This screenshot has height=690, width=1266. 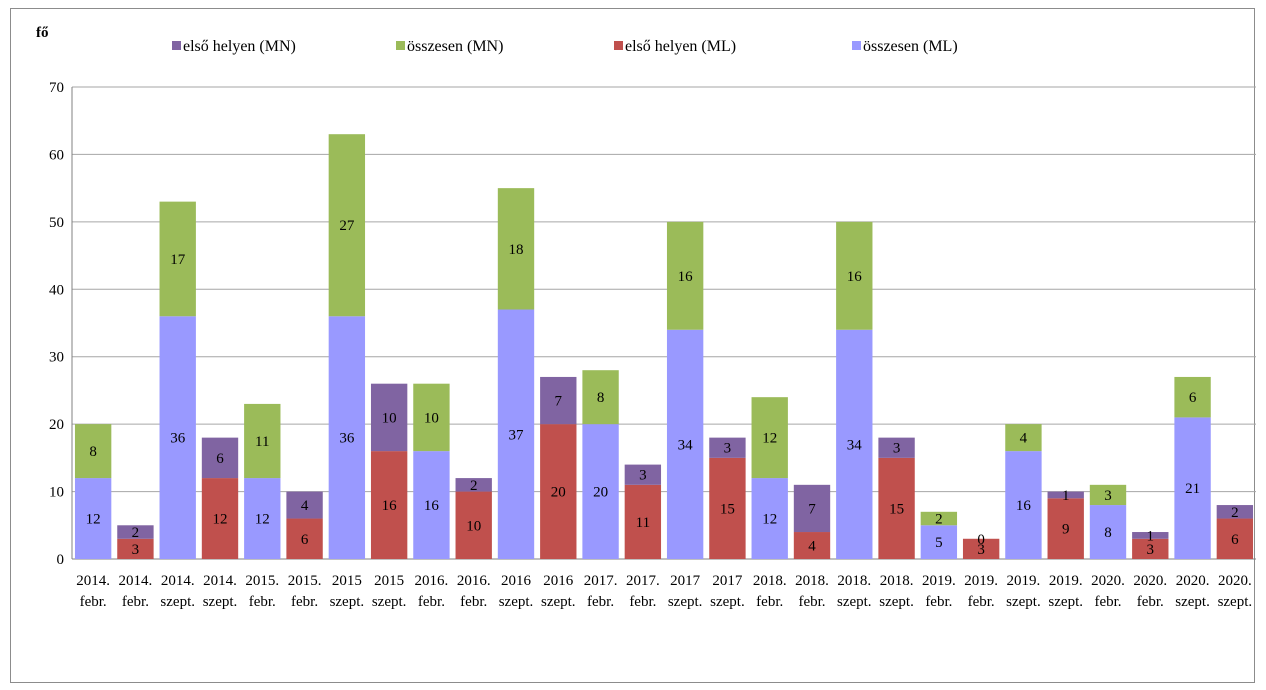 I want to click on y-tick-label: 0, so click(x=61, y=560).